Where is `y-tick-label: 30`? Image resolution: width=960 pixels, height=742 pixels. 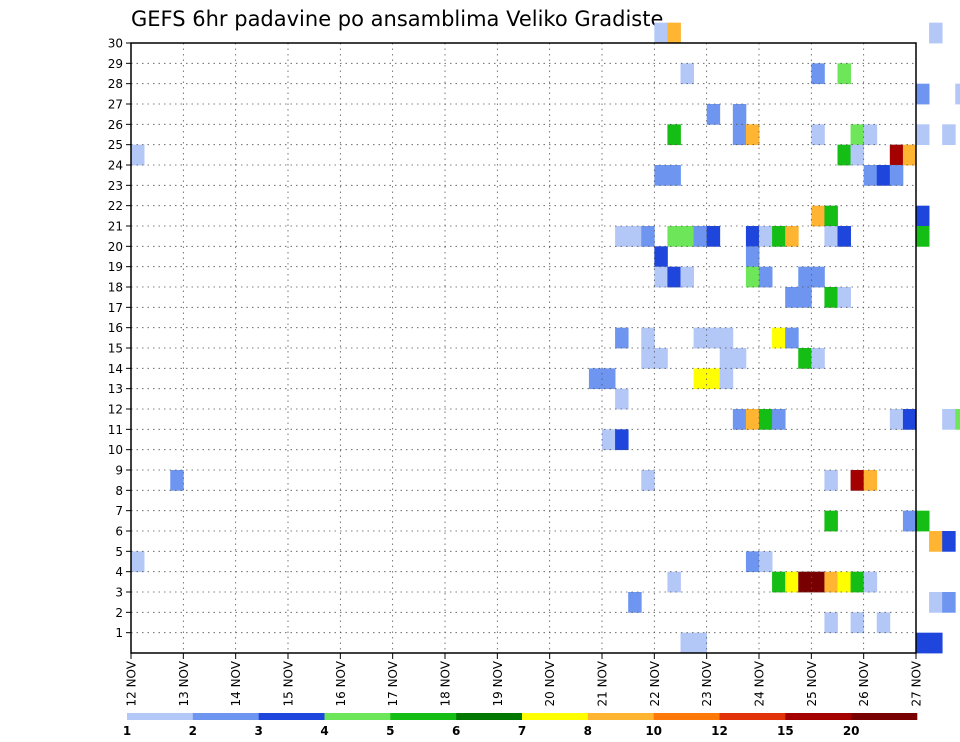
y-tick-label: 30 is located at coordinates (115, 44).